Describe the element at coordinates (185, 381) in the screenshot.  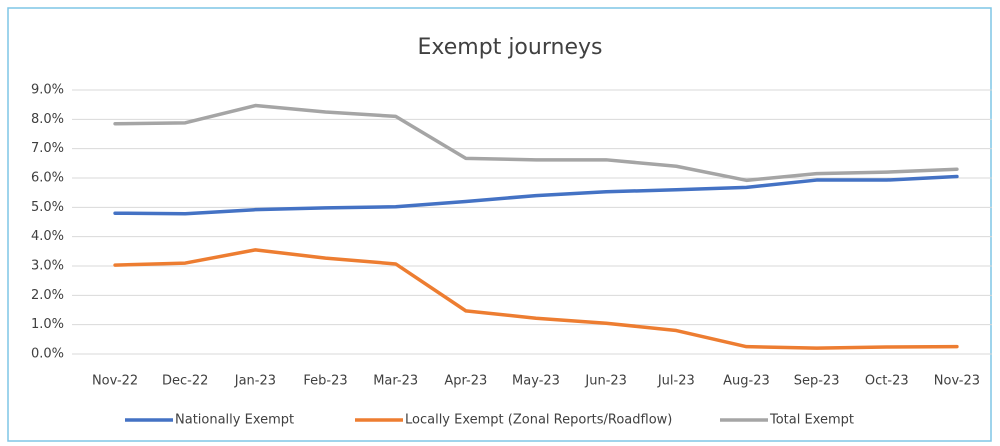
I see `x-tick-label: Dec-22` at that location.